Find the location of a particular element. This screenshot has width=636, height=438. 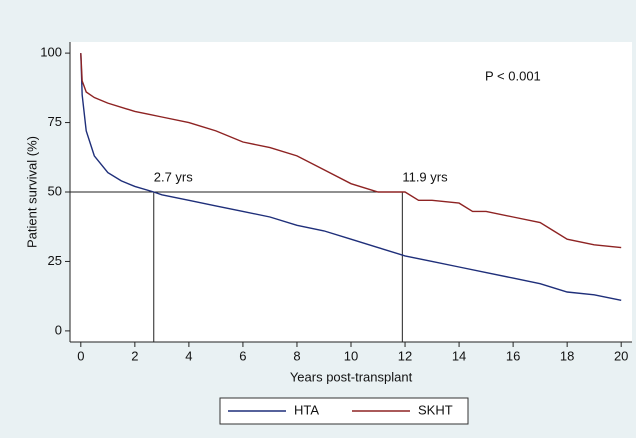

reference-label: 2.7 yrs is located at coordinates (174, 176).